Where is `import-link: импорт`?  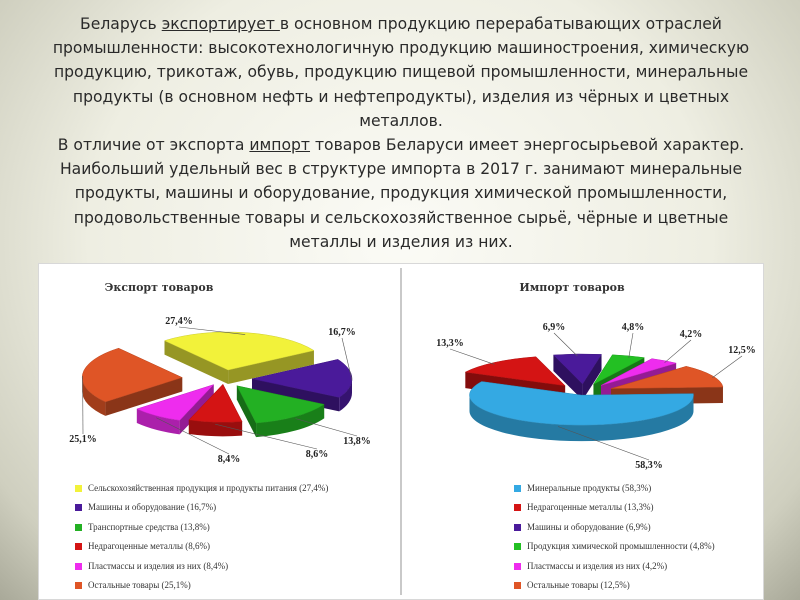 import-link: импорт is located at coordinates (280, 145).